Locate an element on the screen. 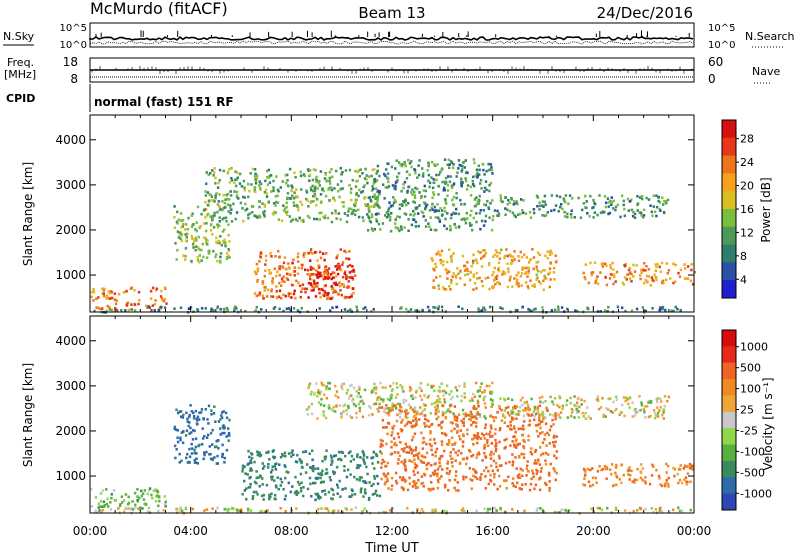  power-ytick-label: 2000 is located at coordinates (70, 230).